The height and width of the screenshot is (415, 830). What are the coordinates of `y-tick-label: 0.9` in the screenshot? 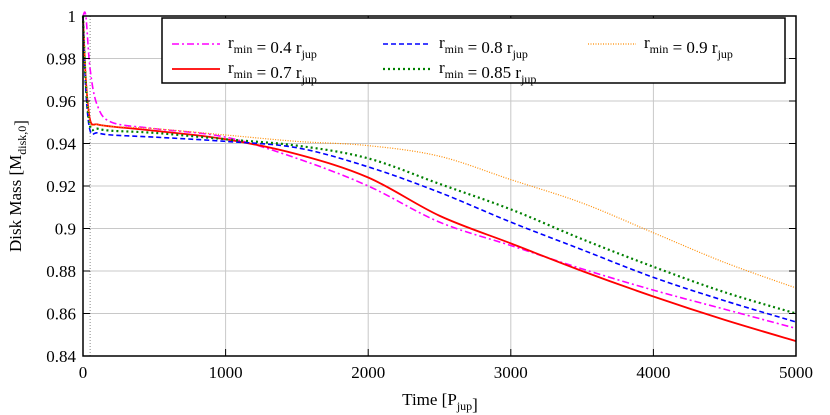 It's located at (65, 229).